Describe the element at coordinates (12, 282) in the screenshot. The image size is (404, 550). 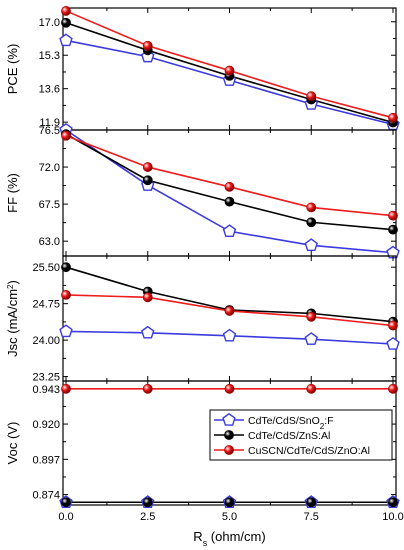
I see `y-axis-label-jsc-part: )` at that location.